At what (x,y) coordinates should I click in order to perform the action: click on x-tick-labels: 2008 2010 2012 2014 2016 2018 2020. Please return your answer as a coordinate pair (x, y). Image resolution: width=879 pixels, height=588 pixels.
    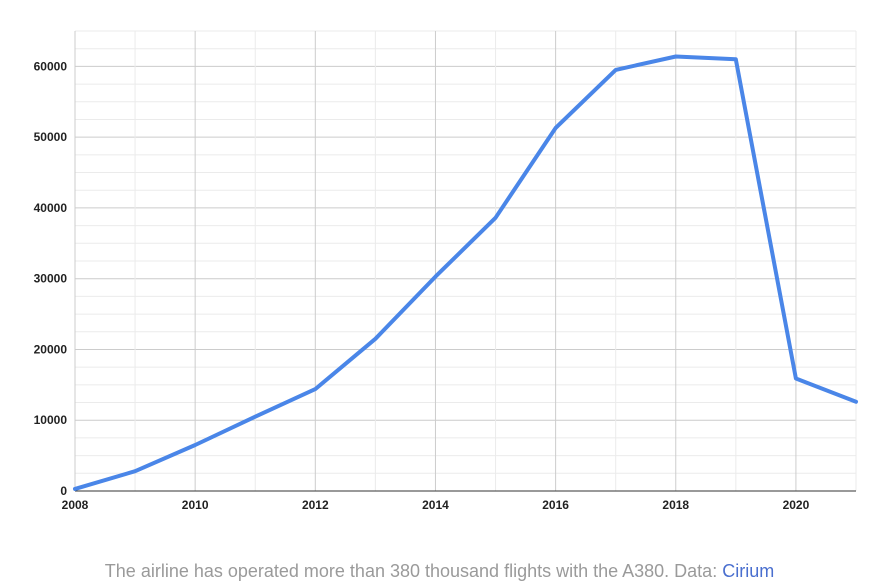
    Looking at the image, I should click on (436, 505).